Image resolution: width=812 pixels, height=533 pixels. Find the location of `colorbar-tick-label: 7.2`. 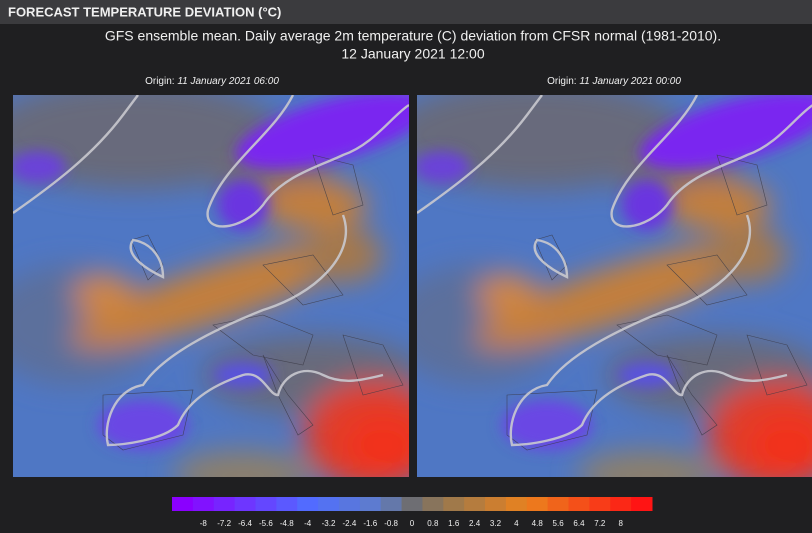

colorbar-tick-label: 7.2 is located at coordinates (600, 523).